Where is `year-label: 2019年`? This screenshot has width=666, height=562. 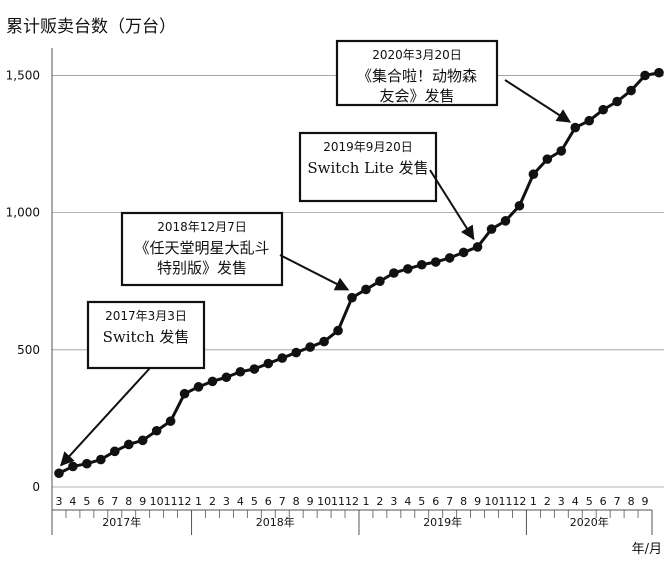
year-label: 2019年 is located at coordinates (442, 522).